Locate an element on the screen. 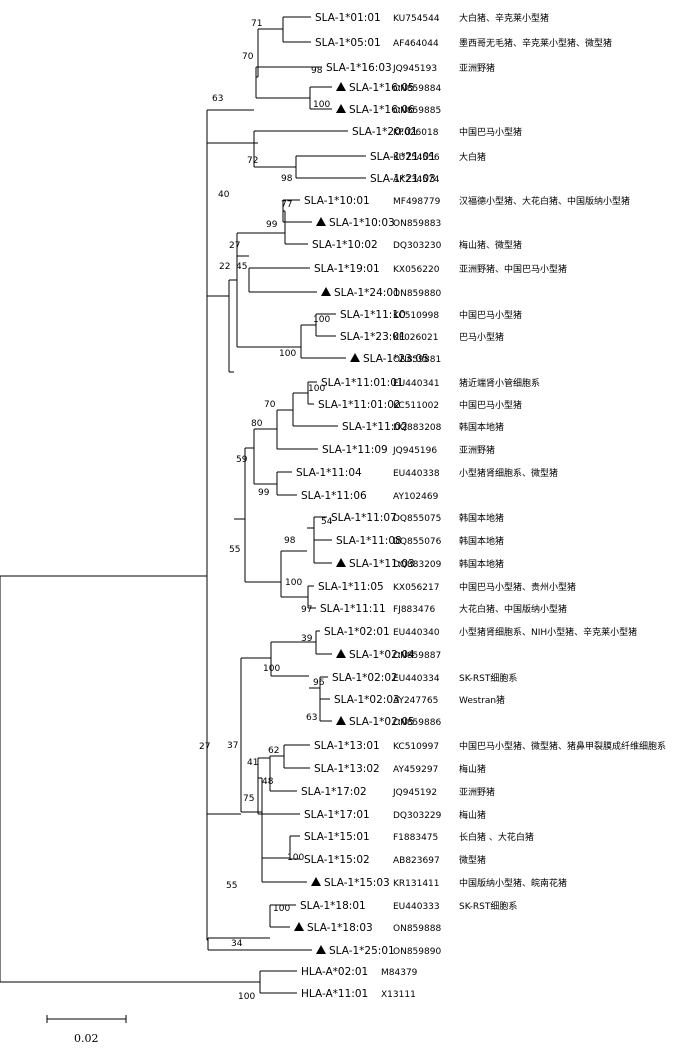 The height and width of the screenshot is (1050, 700). accession-number: ON859888 is located at coordinates (417, 929).